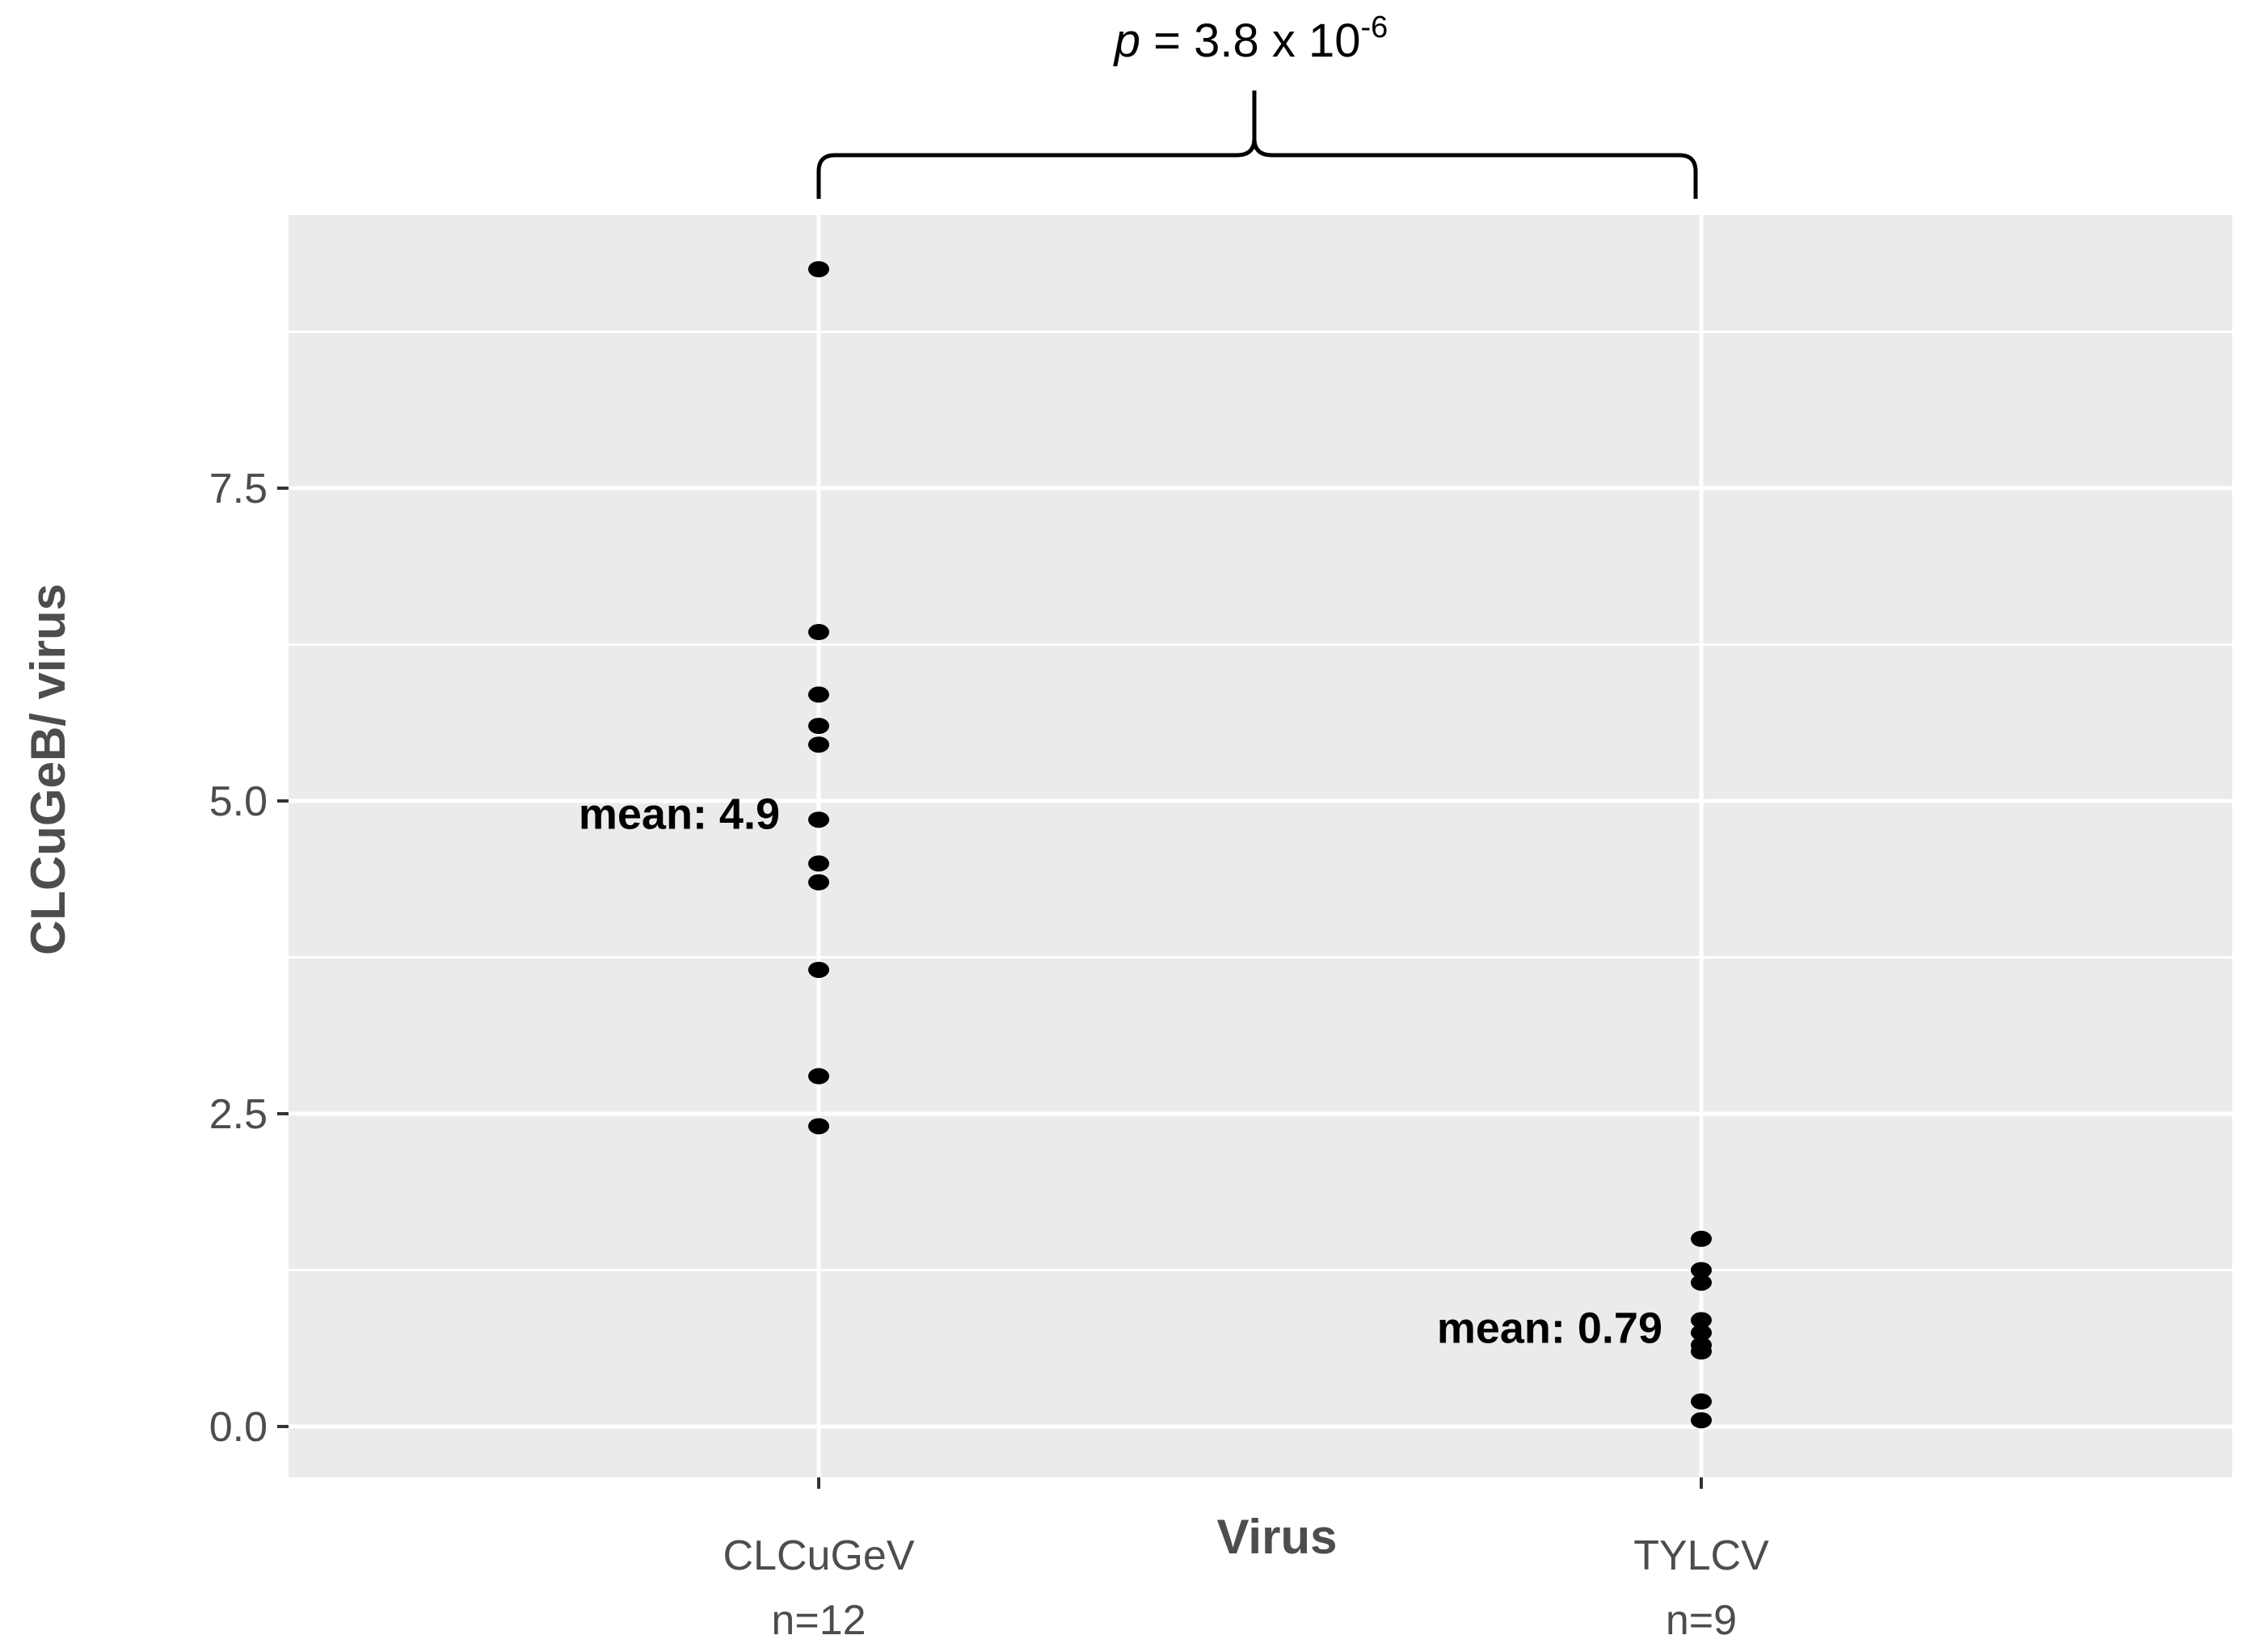 The image size is (2246, 1652). What do you see at coordinates (48, 769) in the screenshot?
I see `y-axis-title: CLCuGeB/ virus` at bounding box center [48, 769].